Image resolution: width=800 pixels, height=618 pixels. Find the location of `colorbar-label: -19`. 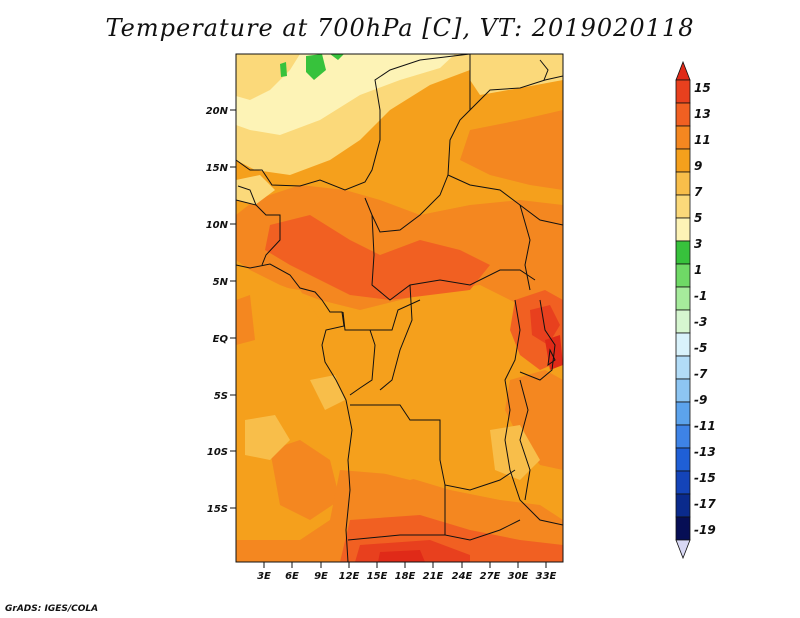

colorbar-label: -19 is located at coordinates (705, 530).